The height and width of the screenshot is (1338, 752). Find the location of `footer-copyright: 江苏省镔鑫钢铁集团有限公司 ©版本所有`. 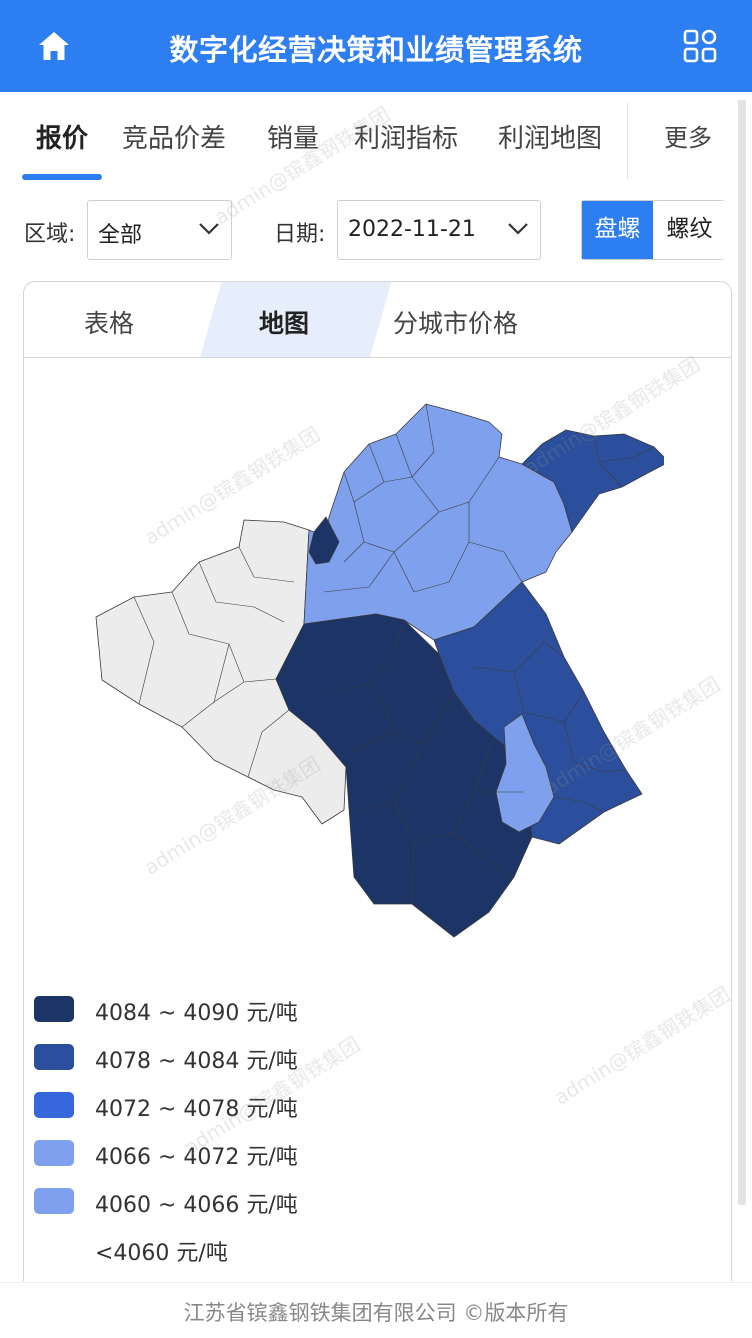

footer-copyright: 江苏省镔鑫钢铁集团有限公司 ©版本所有 is located at coordinates (376, 1313).